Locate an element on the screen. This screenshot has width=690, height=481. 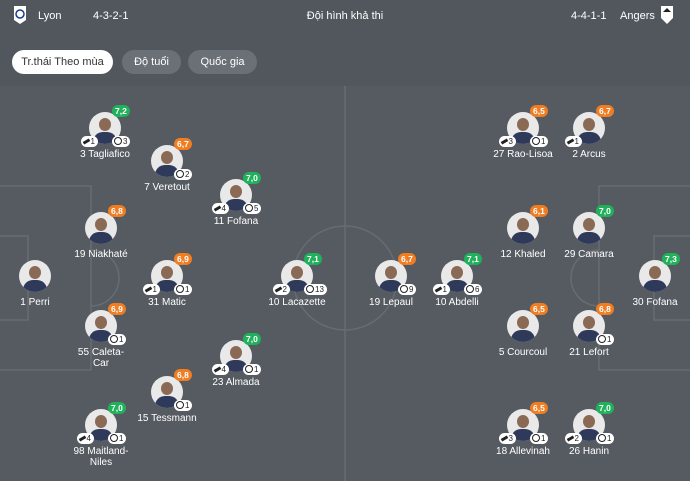
player-card: 7,0 4 5 11 Fofana is located at coordinates (236, 199).